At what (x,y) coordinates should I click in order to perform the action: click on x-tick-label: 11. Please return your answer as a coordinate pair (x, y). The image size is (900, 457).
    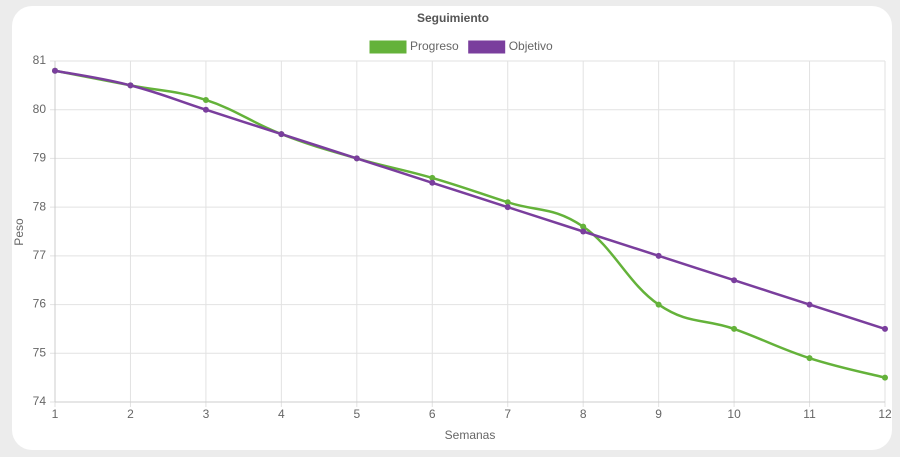
    Looking at the image, I should click on (809, 414).